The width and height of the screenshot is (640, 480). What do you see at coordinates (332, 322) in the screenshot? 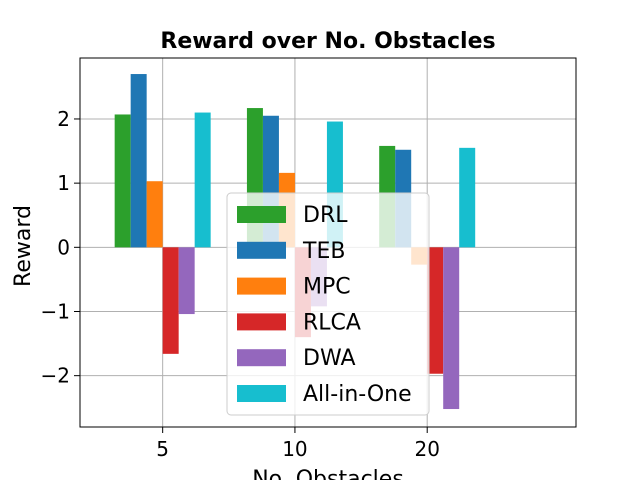
I see `legend-label: RLCA` at bounding box center [332, 322].